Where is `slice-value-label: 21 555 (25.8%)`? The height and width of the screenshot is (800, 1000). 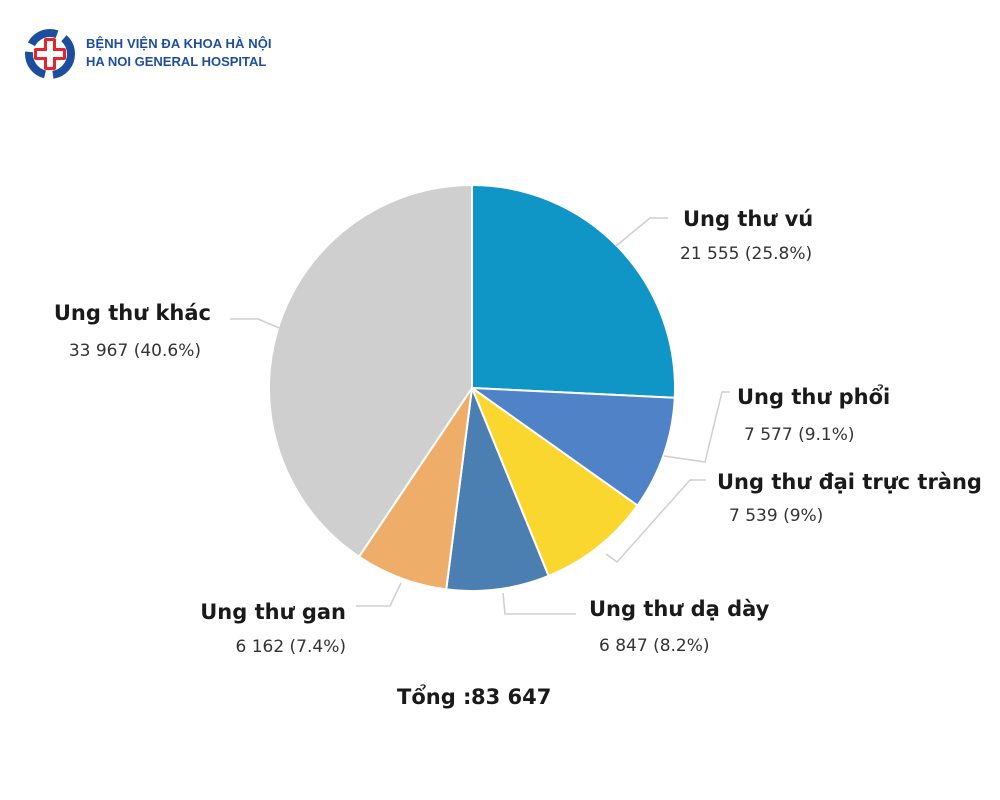 slice-value-label: 21 555 (25.8%) is located at coordinates (746, 254).